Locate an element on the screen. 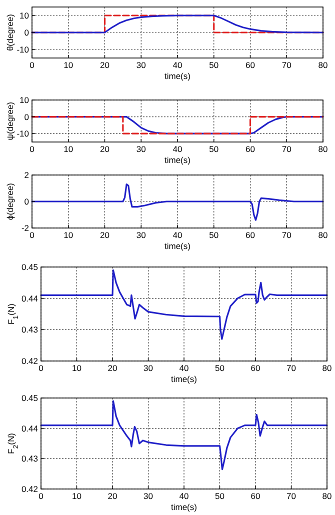  y-axis-title: ϕ(degree) is located at coordinates (10, 201).